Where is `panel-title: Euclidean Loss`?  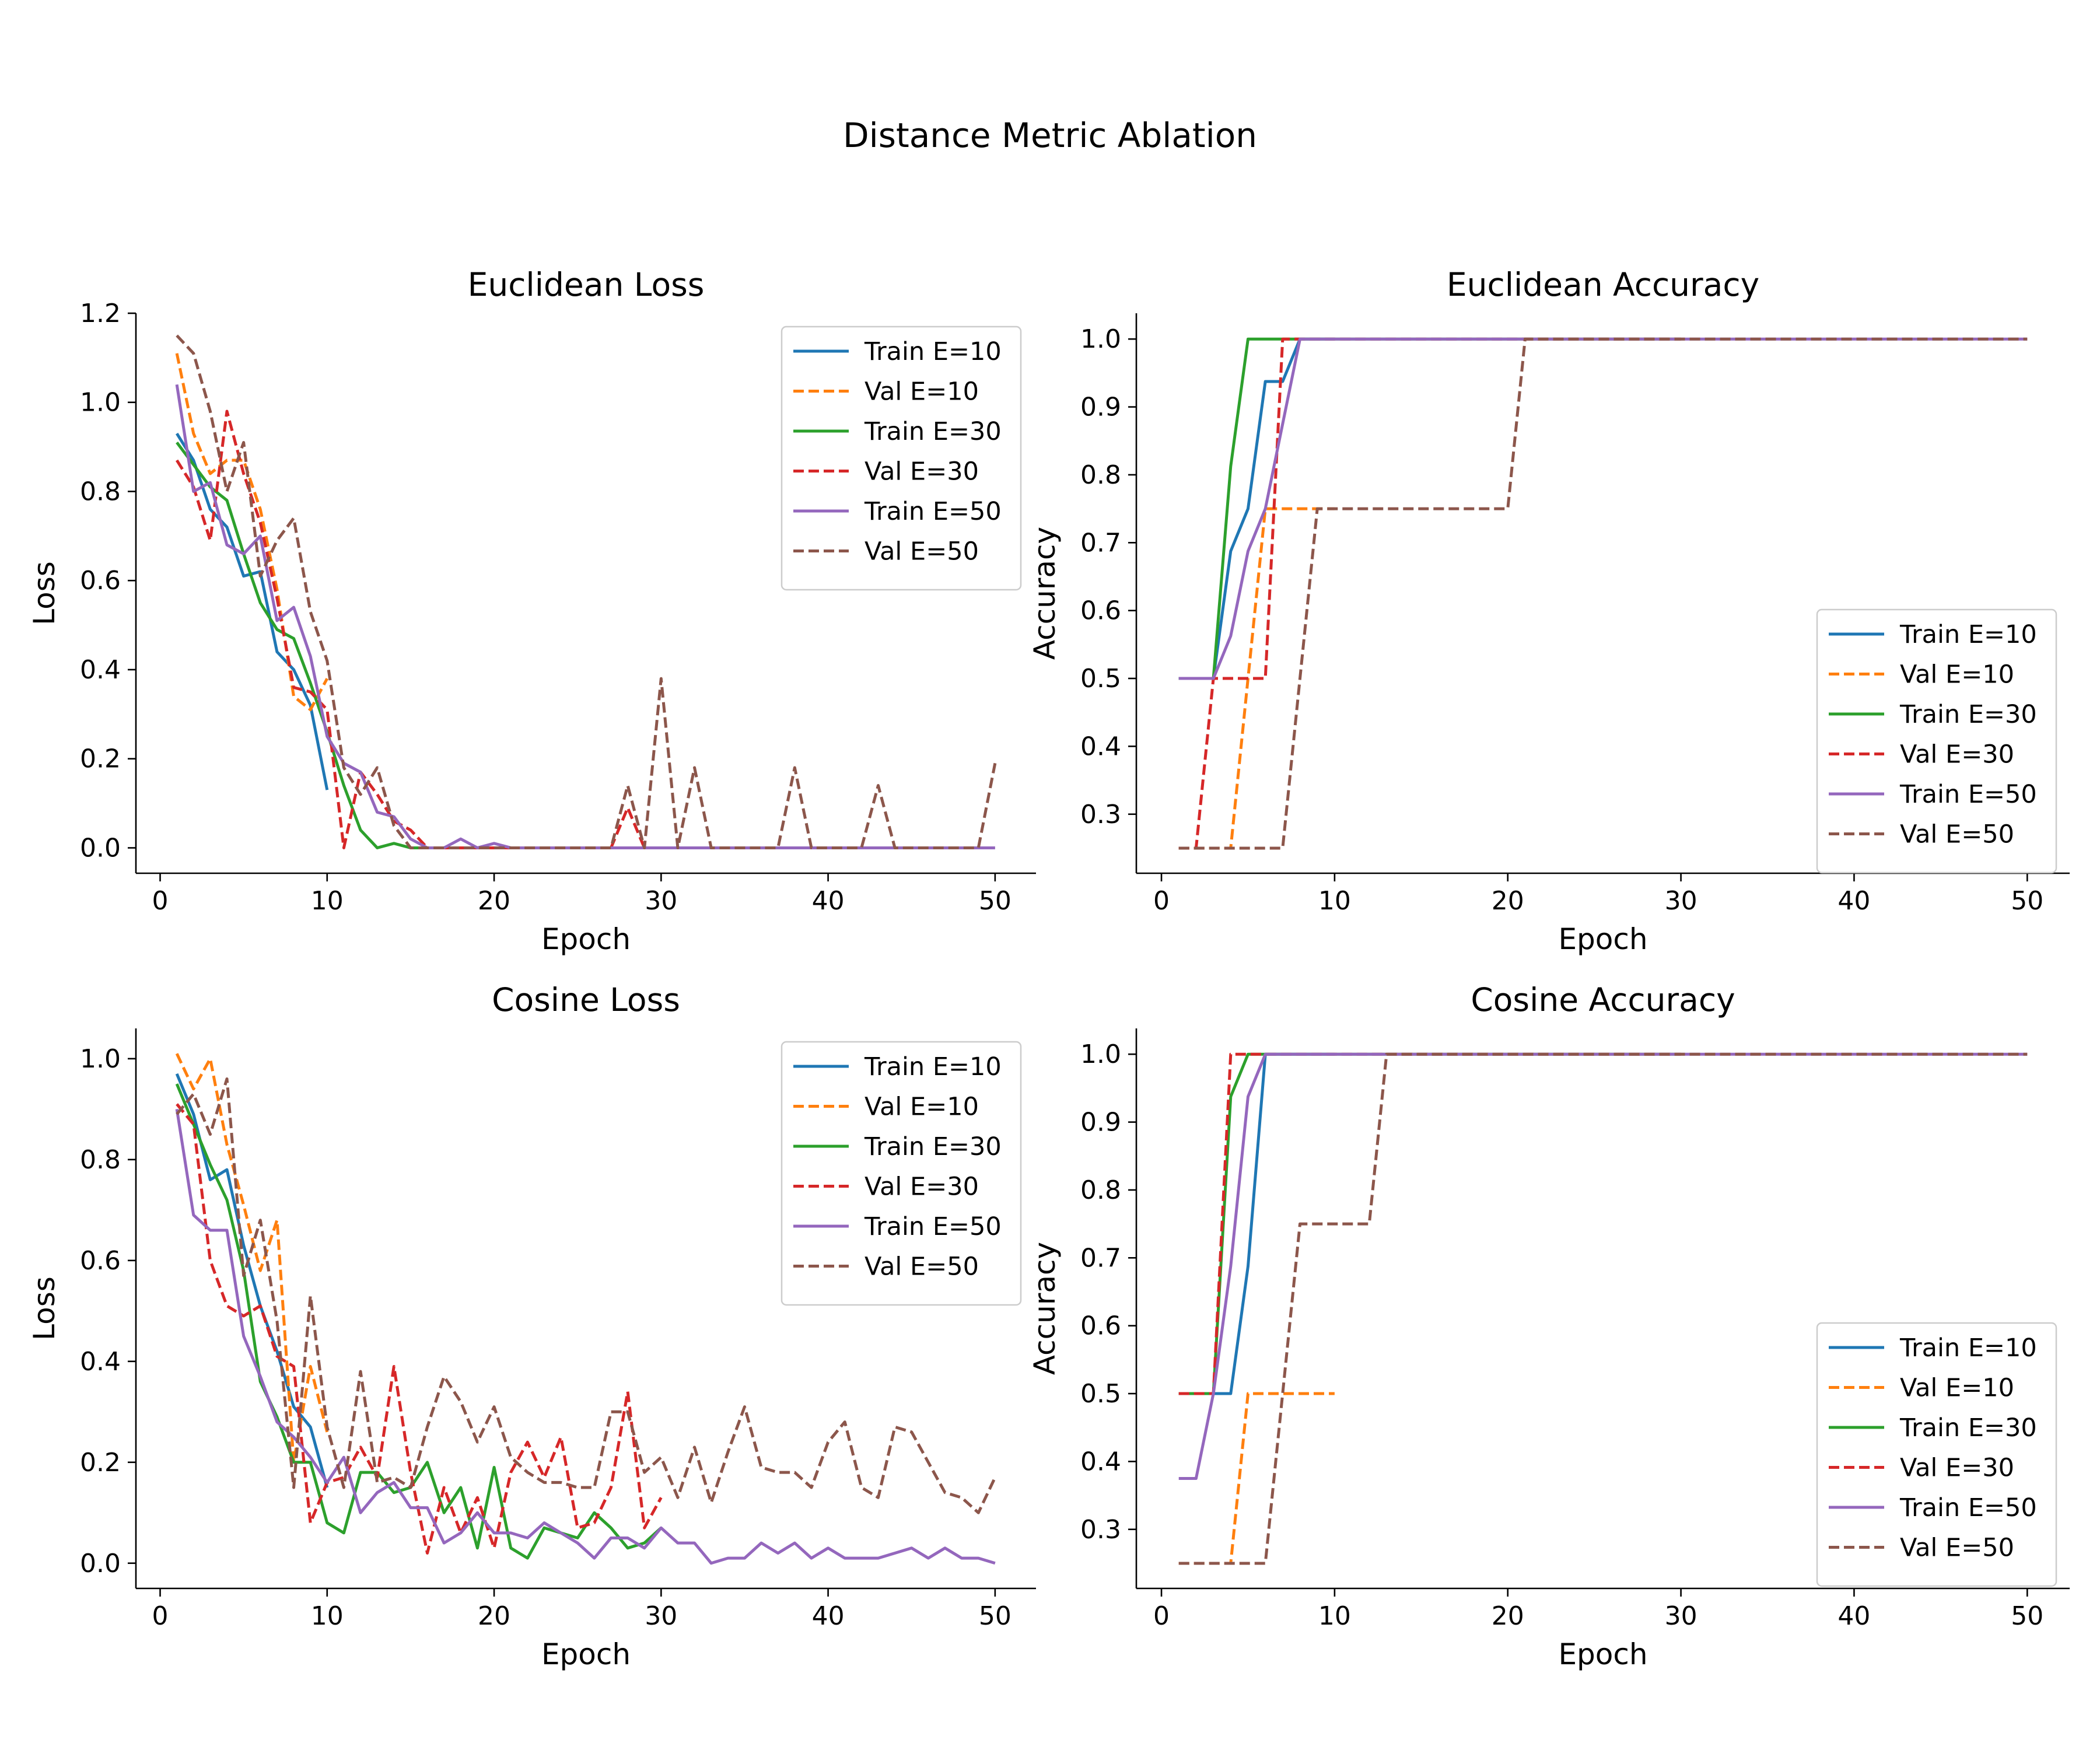
panel-title: Euclidean Loss is located at coordinates (586, 284).